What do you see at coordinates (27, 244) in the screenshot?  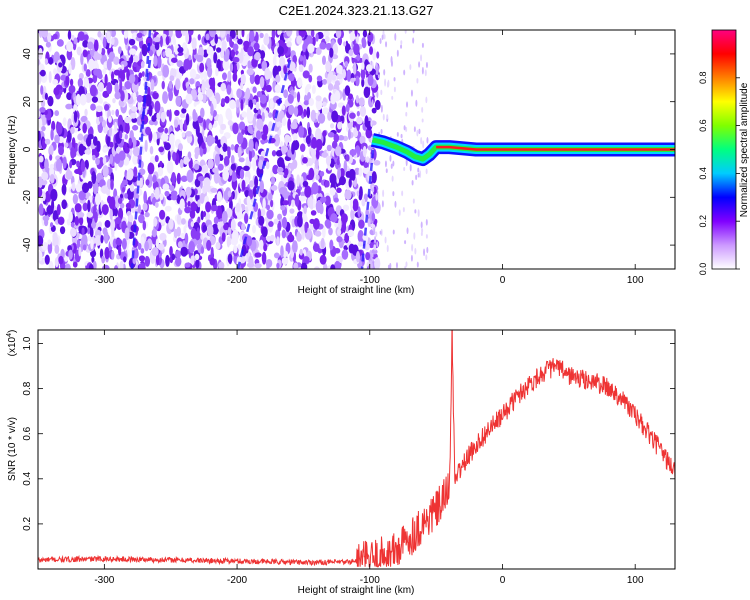 I see `spectrogram-y-tick-label: -40` at bounding box center [27, 244].